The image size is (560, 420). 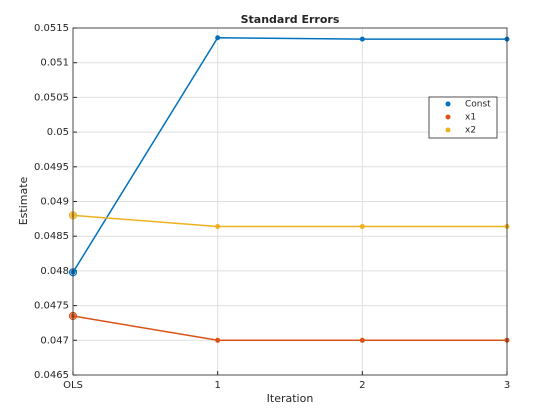 What do you see at coordinates (290, 19) in the screenshot?
I see `chart-title: Standard Errors` at bounding box center [290, 19].